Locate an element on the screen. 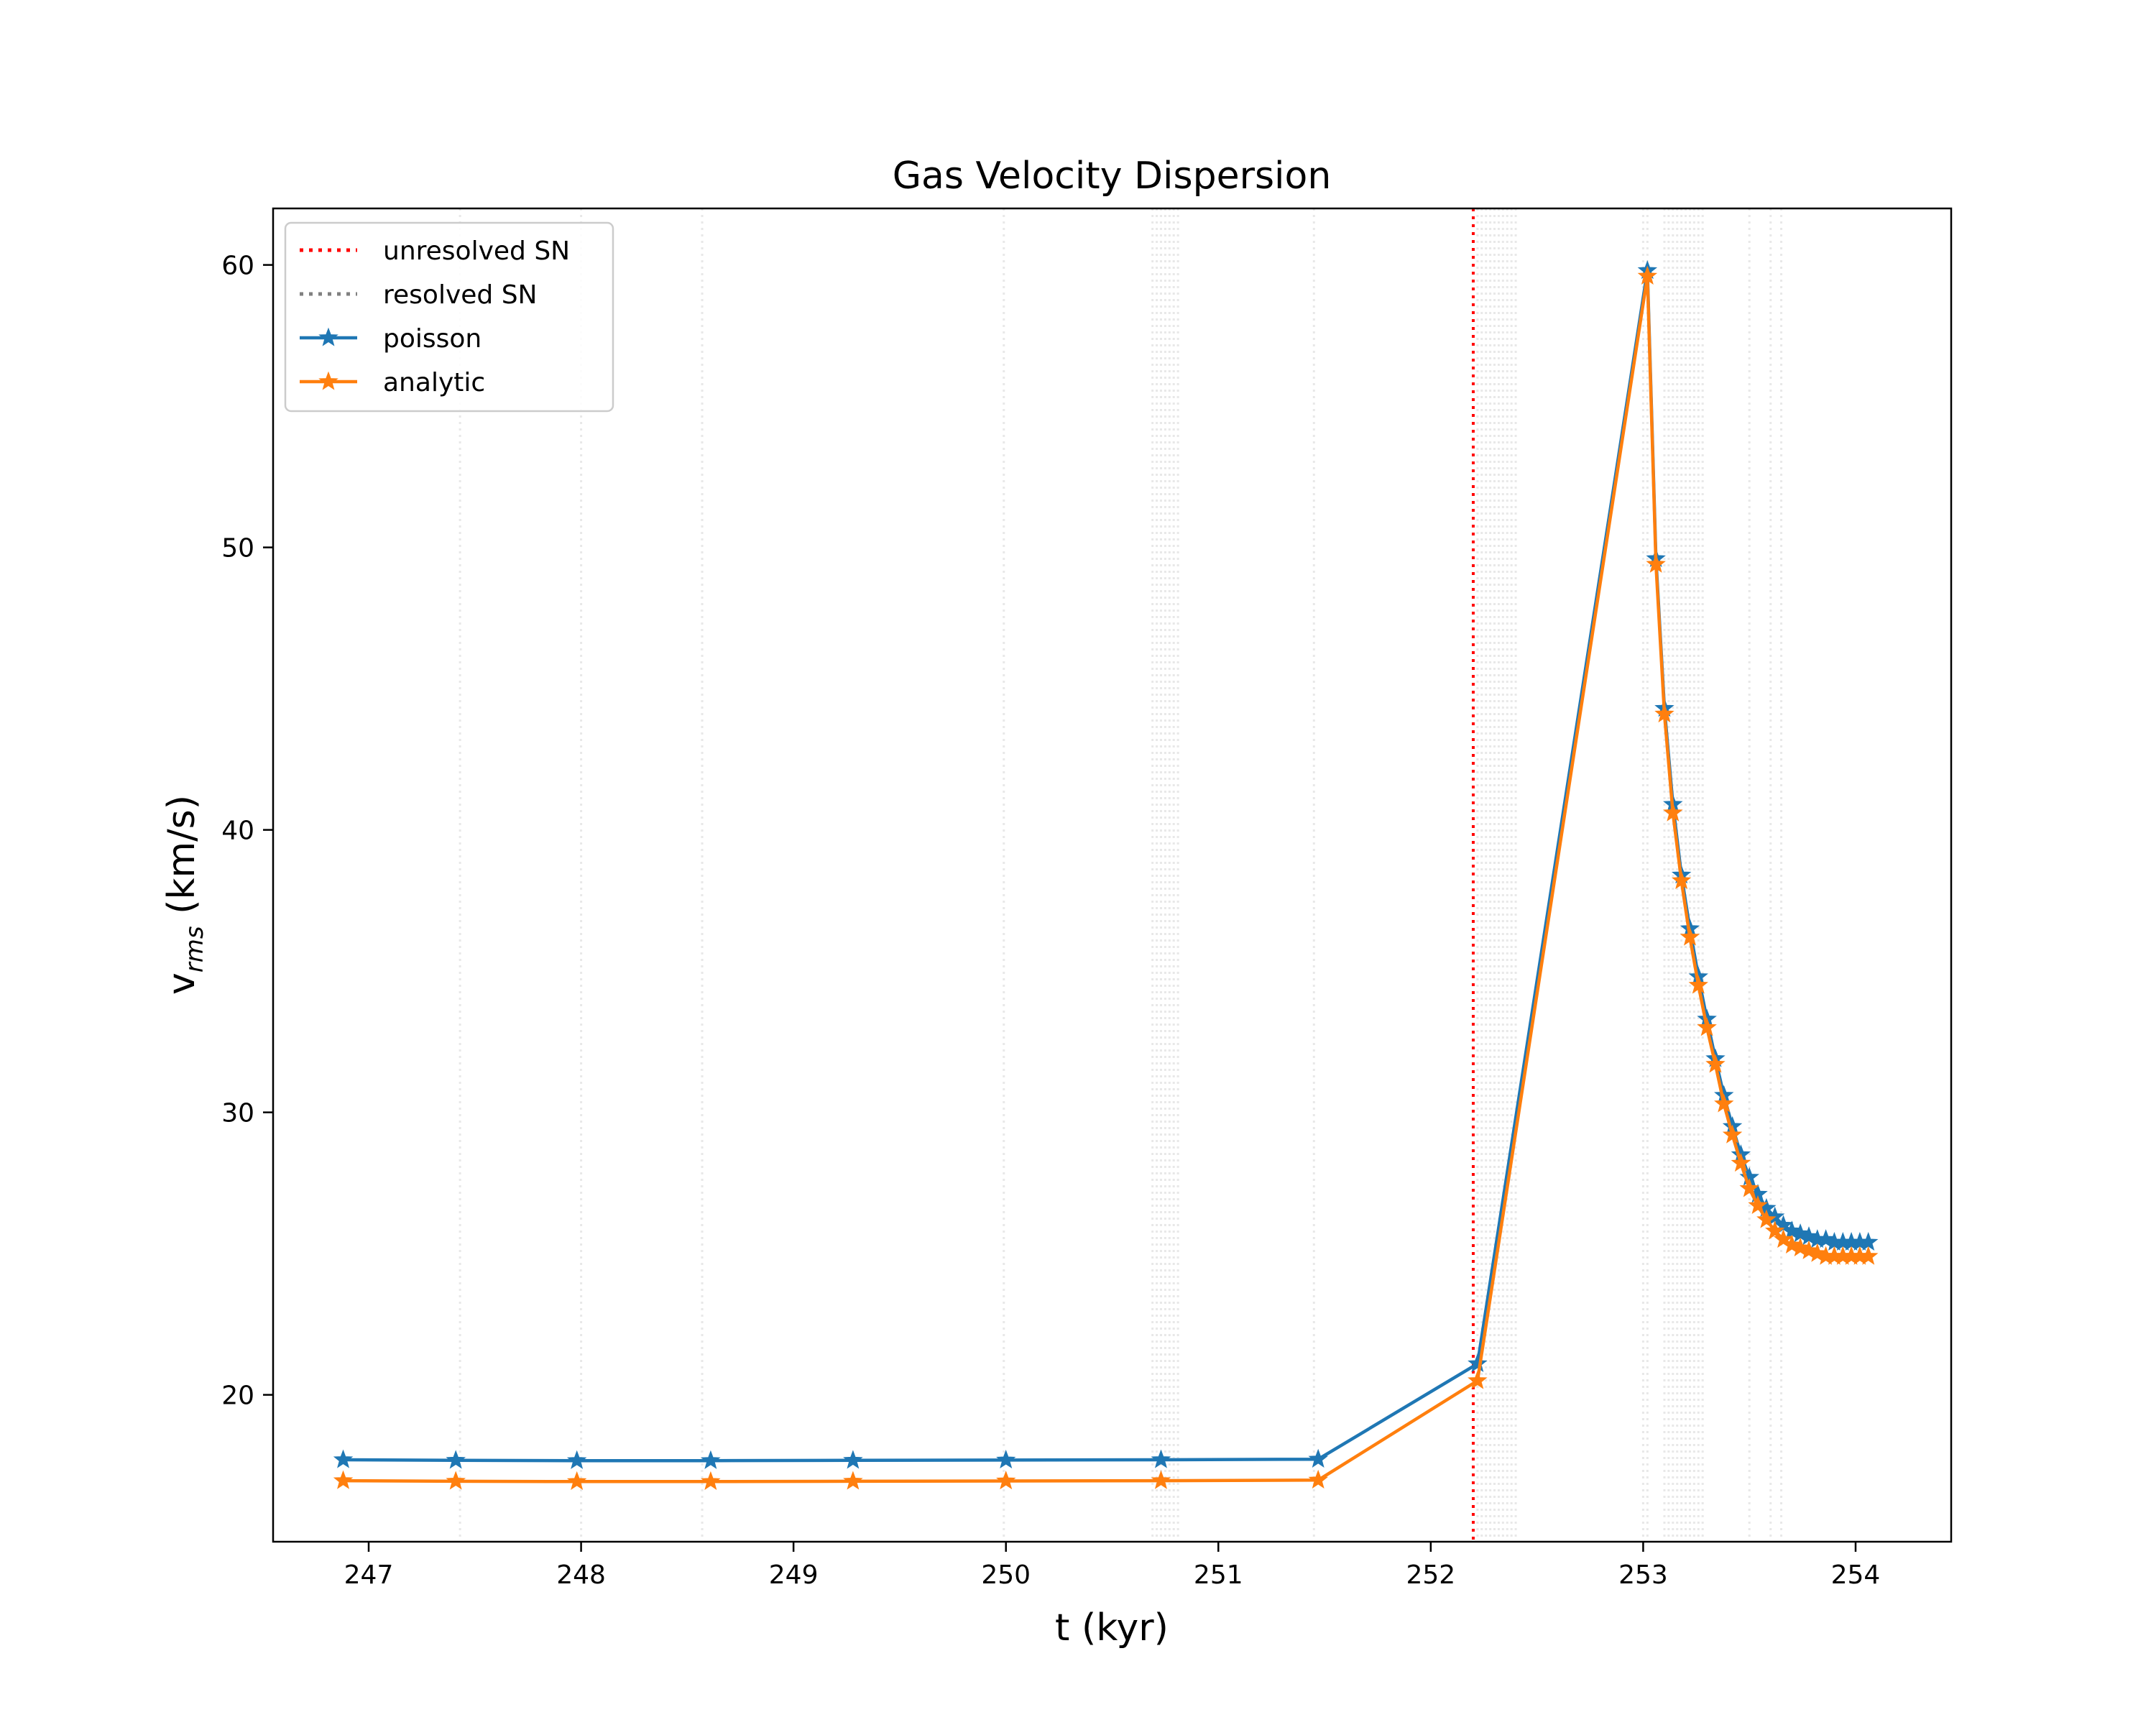  x-tick-label: 253 is located at coordinates (1643, 1575).